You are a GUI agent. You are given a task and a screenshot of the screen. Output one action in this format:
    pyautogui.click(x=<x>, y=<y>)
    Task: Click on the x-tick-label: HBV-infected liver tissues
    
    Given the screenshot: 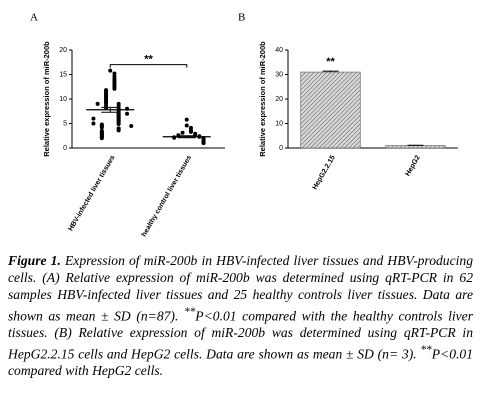 What is the action you would take?
    pyautogui.click(x=92, y=193)
    